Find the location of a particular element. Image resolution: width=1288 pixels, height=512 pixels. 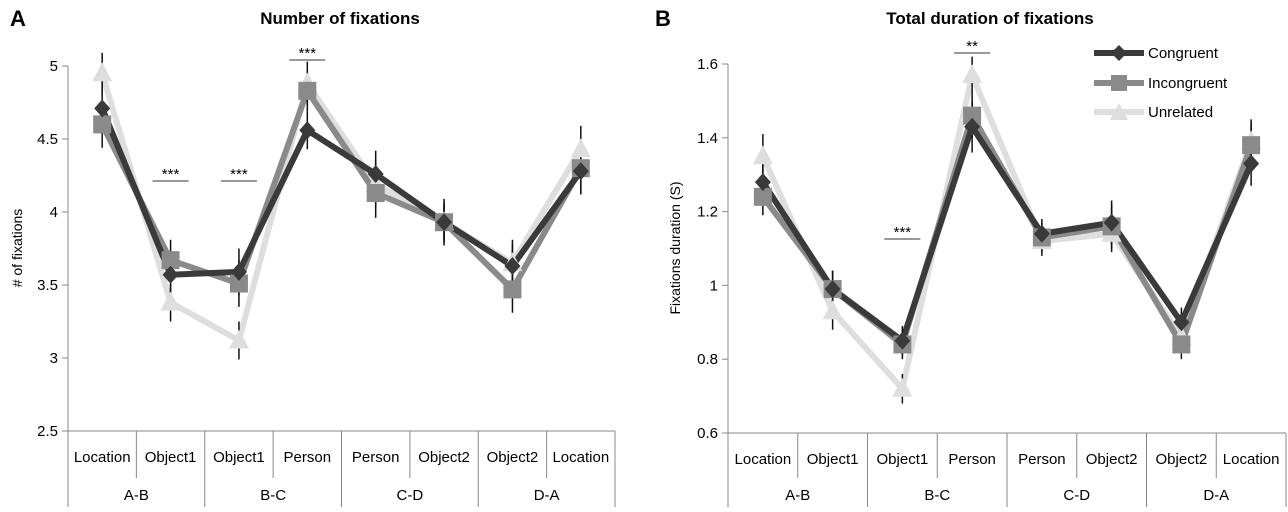

legend-item-congruent: Congruent is located at coordinates (1156, 53).